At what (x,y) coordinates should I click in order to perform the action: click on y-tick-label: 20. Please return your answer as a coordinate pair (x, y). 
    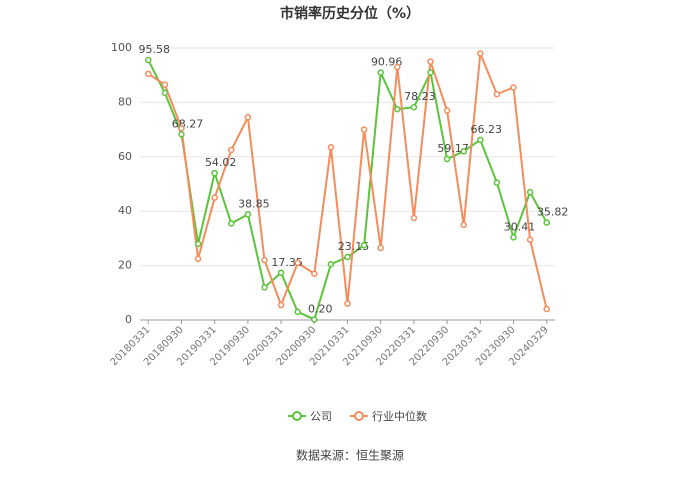
    Looking at the image, I should click on (125, 265).